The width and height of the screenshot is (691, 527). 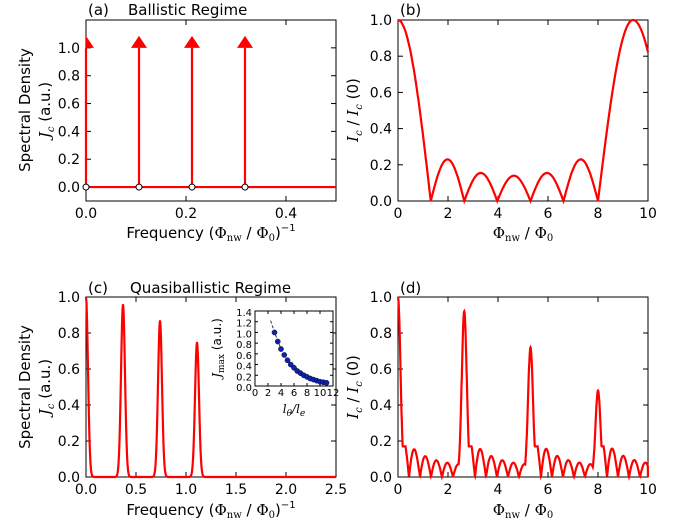 I want to click on panel-c-xtick-label: 2.5, so click(x=336, y=490).